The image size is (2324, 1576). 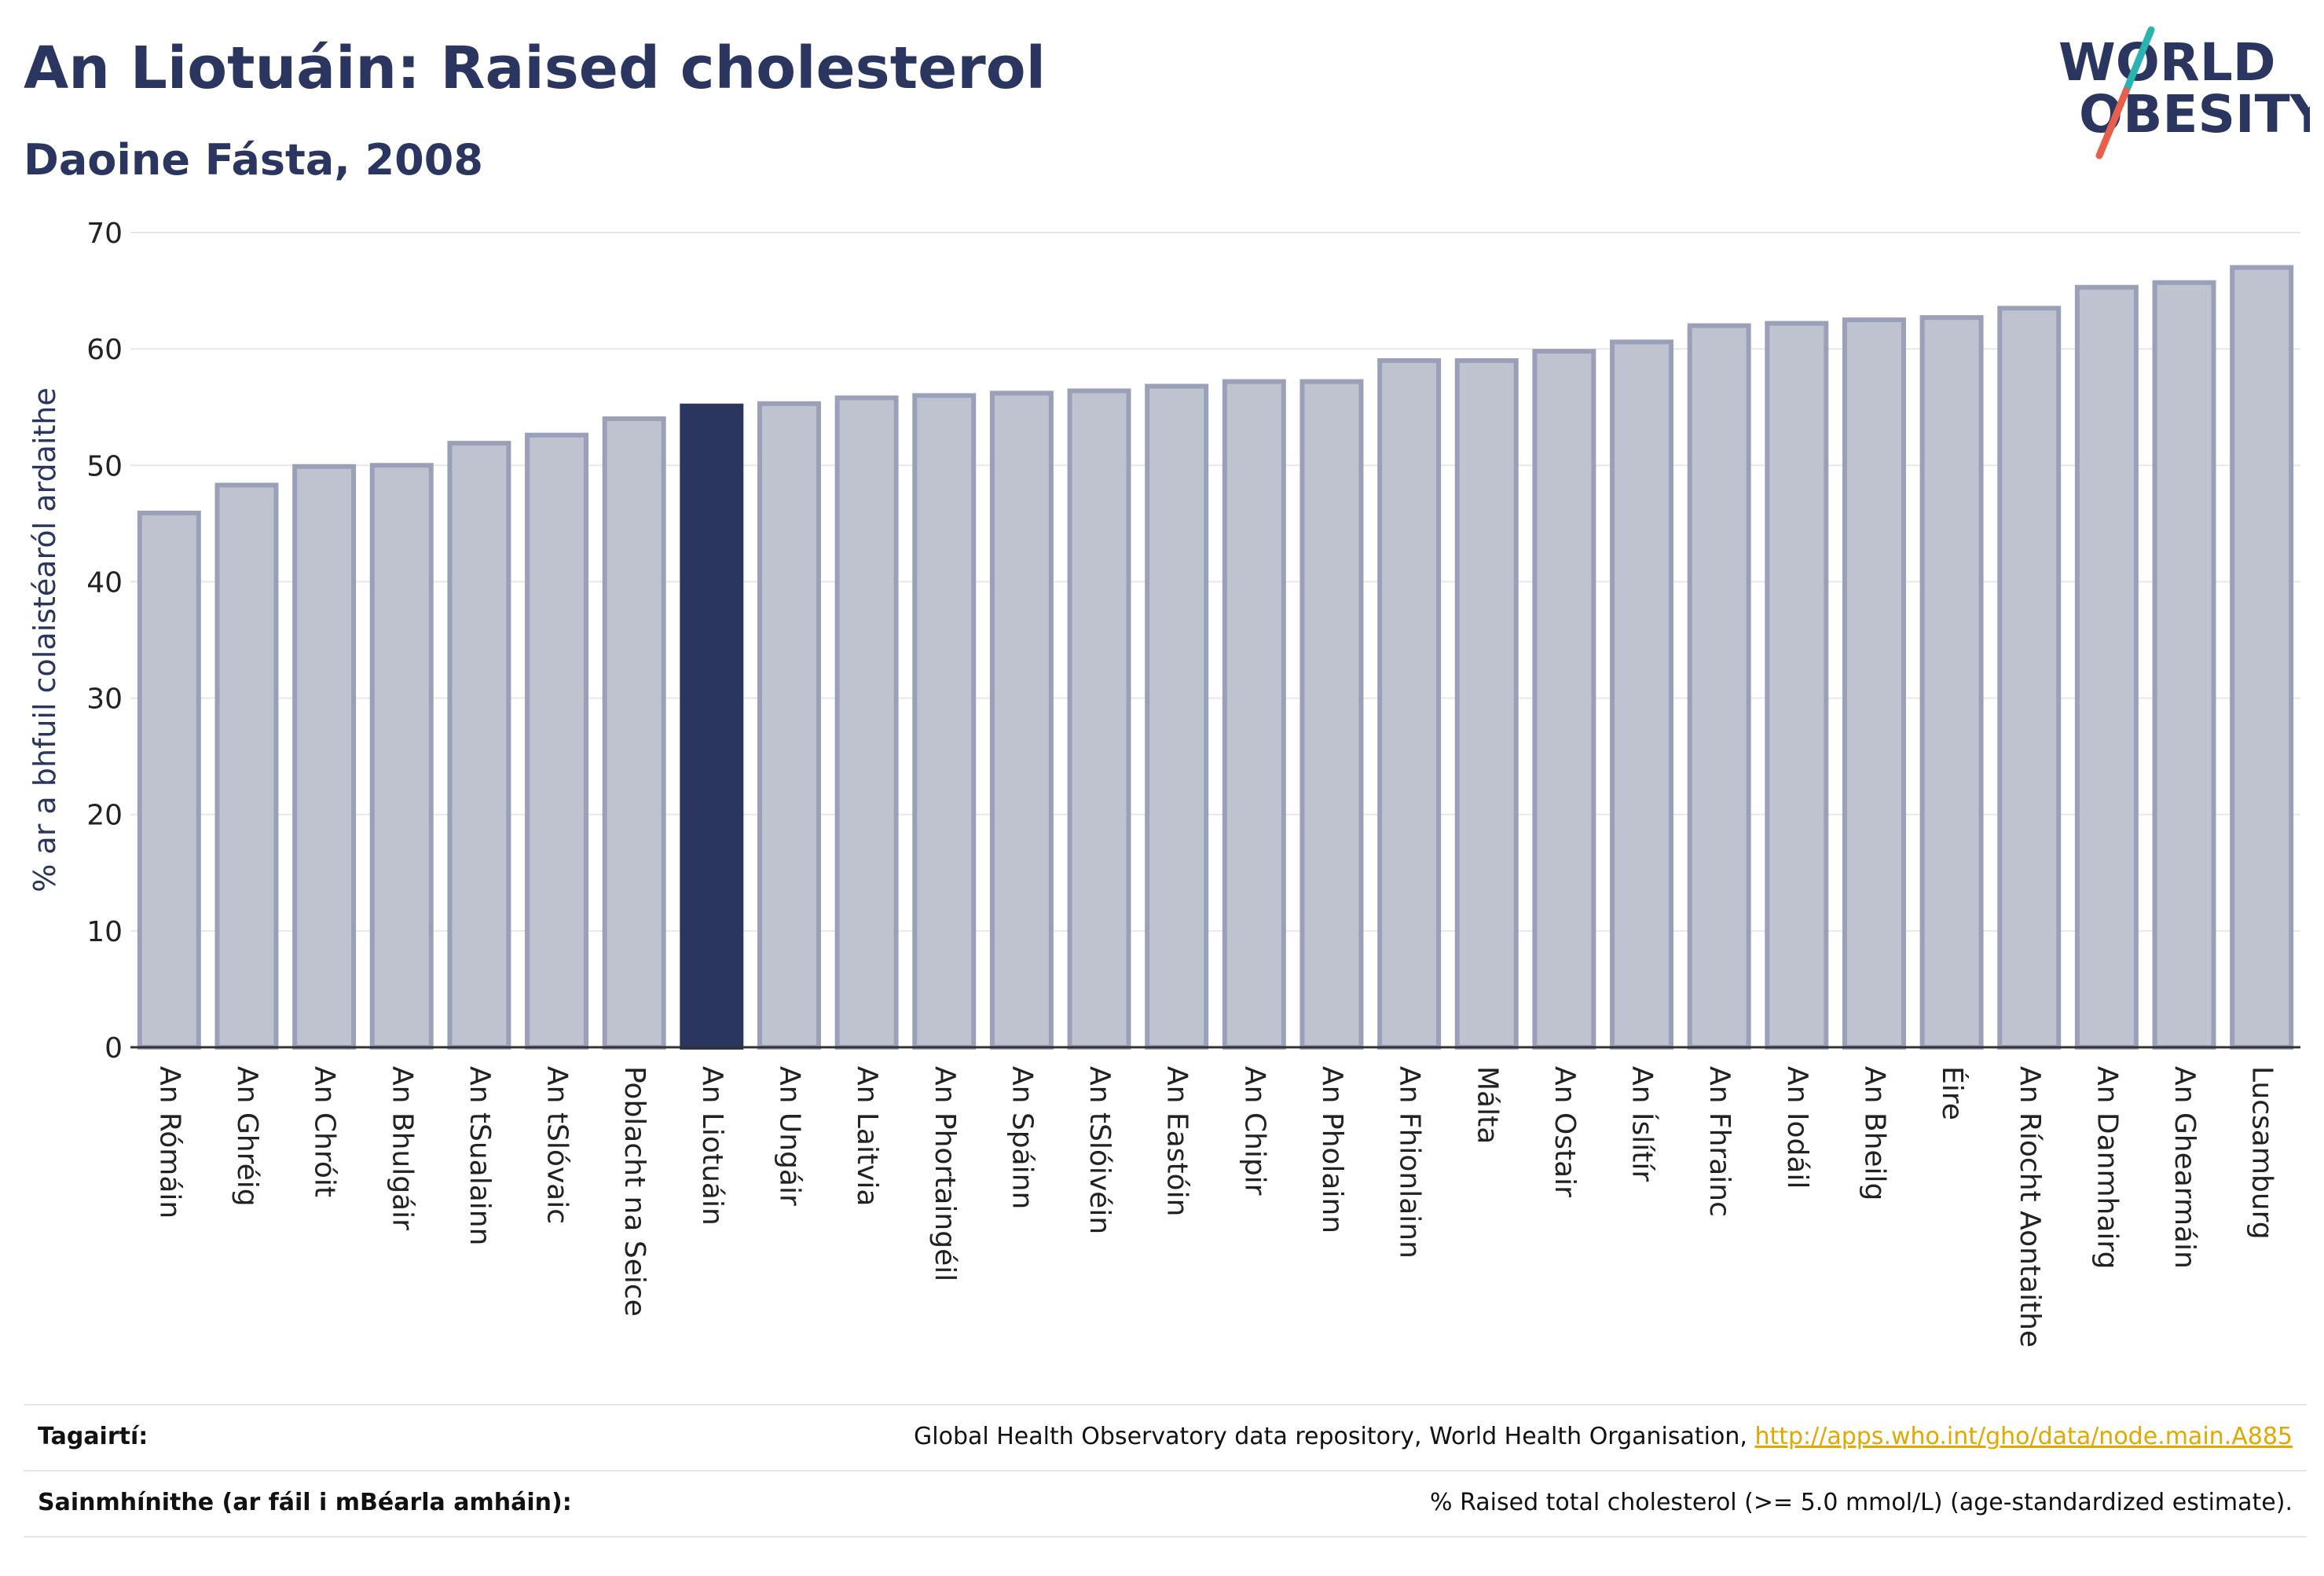 What do you see at coordinates (2262, 1153) in the screenshot?
I see `x-tick-label: Lucsamburg` at bounding box center [2262, 1153].